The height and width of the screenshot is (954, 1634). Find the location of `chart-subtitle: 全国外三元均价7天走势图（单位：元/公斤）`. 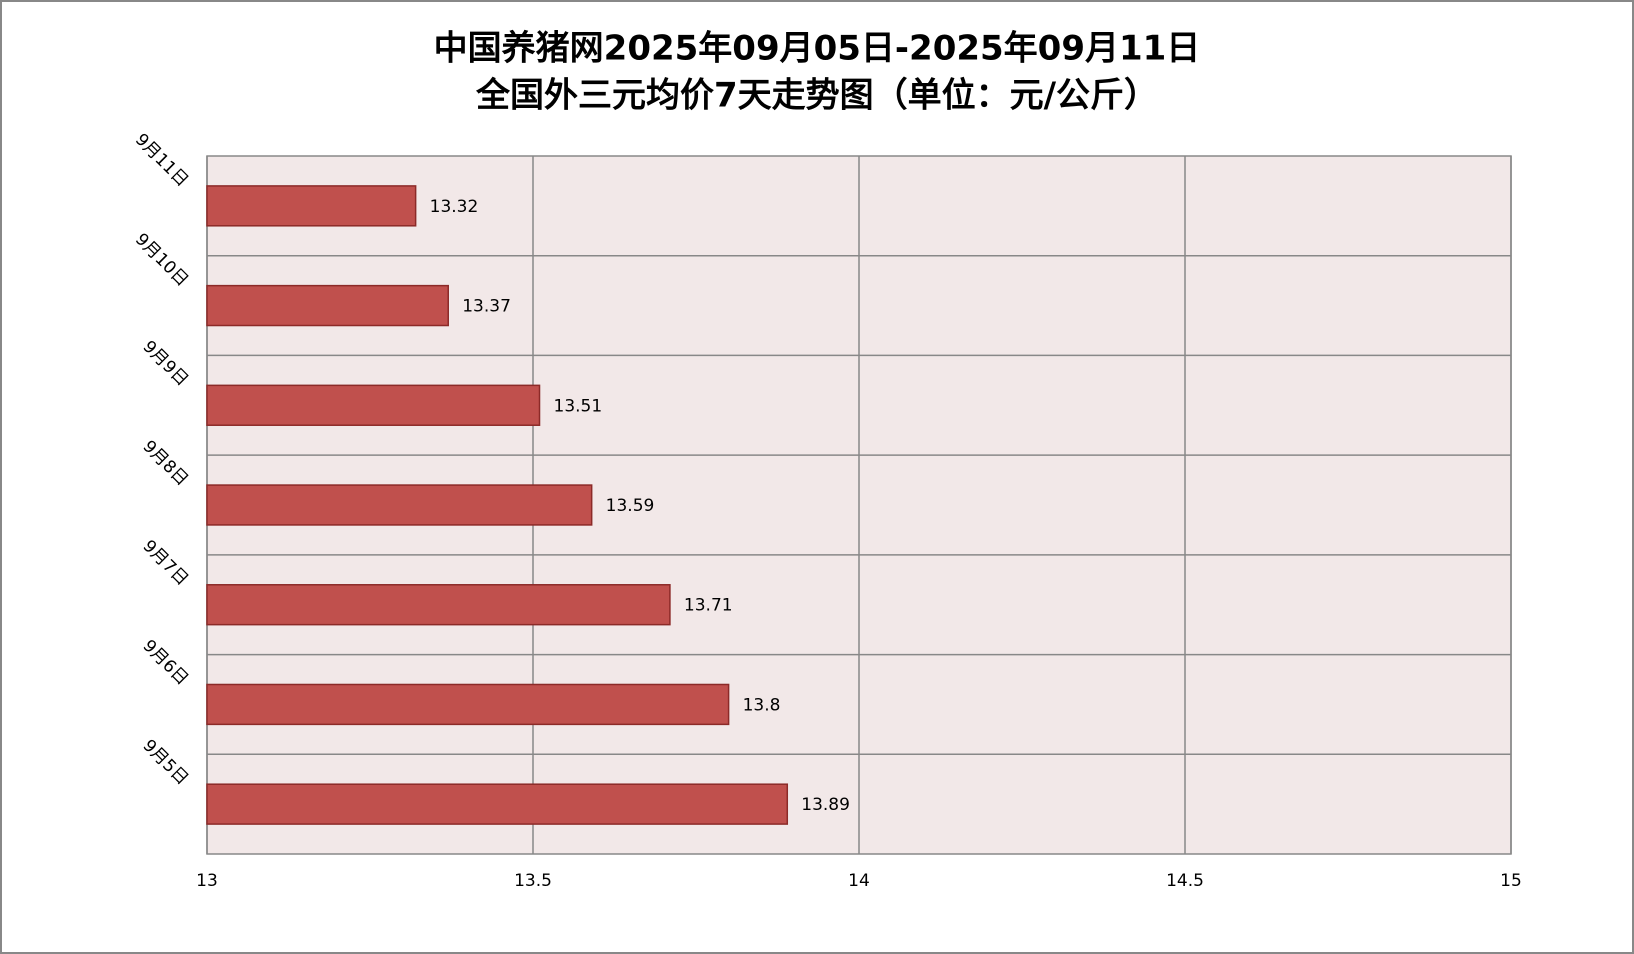

chart-subtitle: 全国外三元均价7天走势图（单位：元/公斤） is located at coordinates (816, 96).